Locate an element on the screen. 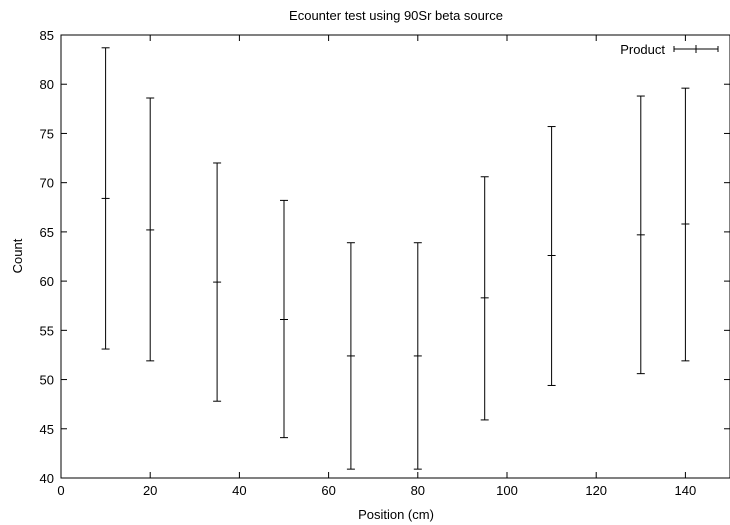  y-tick-label: 60 is located at coordinates (47, 281).